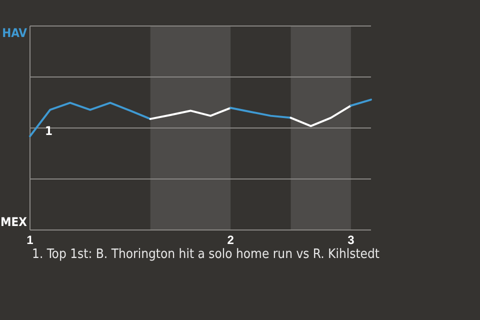  Describe the element at coordinates (15, 33) in the screenshot. I see `text: HAV` at that location.